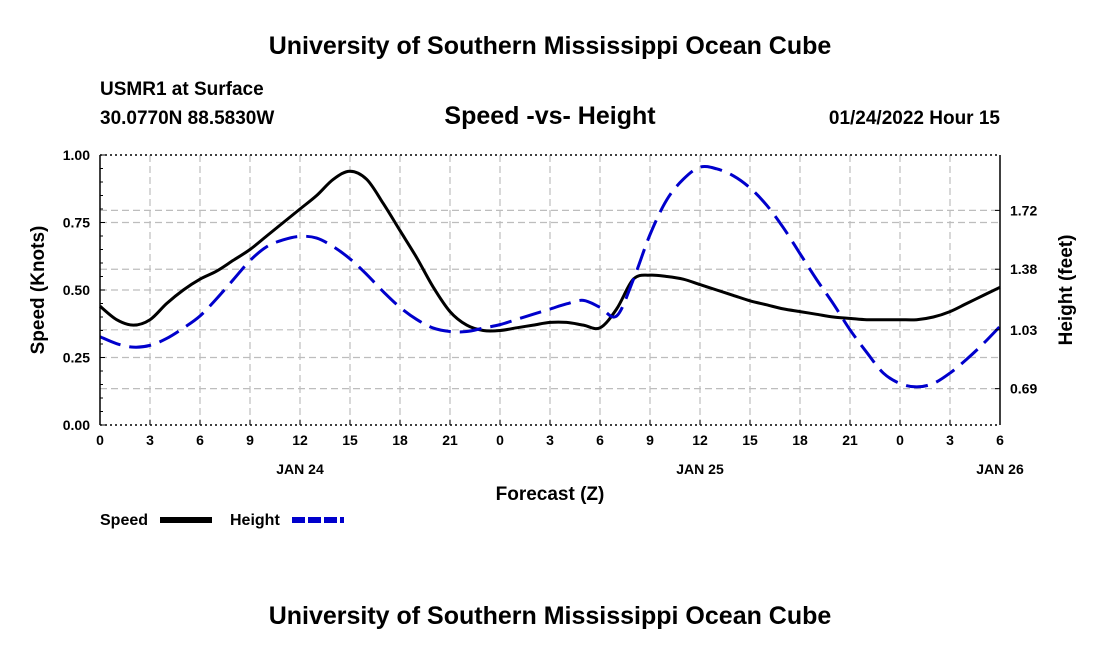  Describe the element at coordinates (915, 118) in the screenshot. I see `forecast-date: 01/24/2022 Hour 15` at that location.